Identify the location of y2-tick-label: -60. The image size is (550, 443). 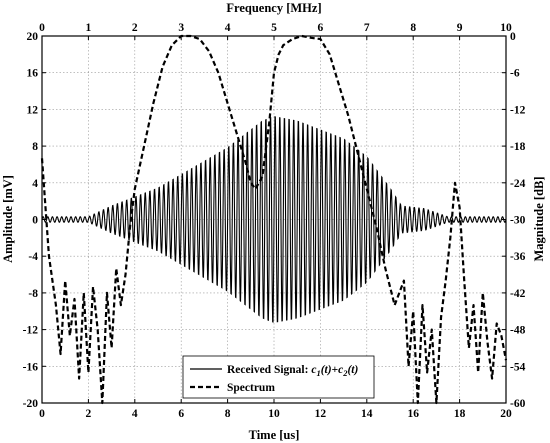
(518, 404).